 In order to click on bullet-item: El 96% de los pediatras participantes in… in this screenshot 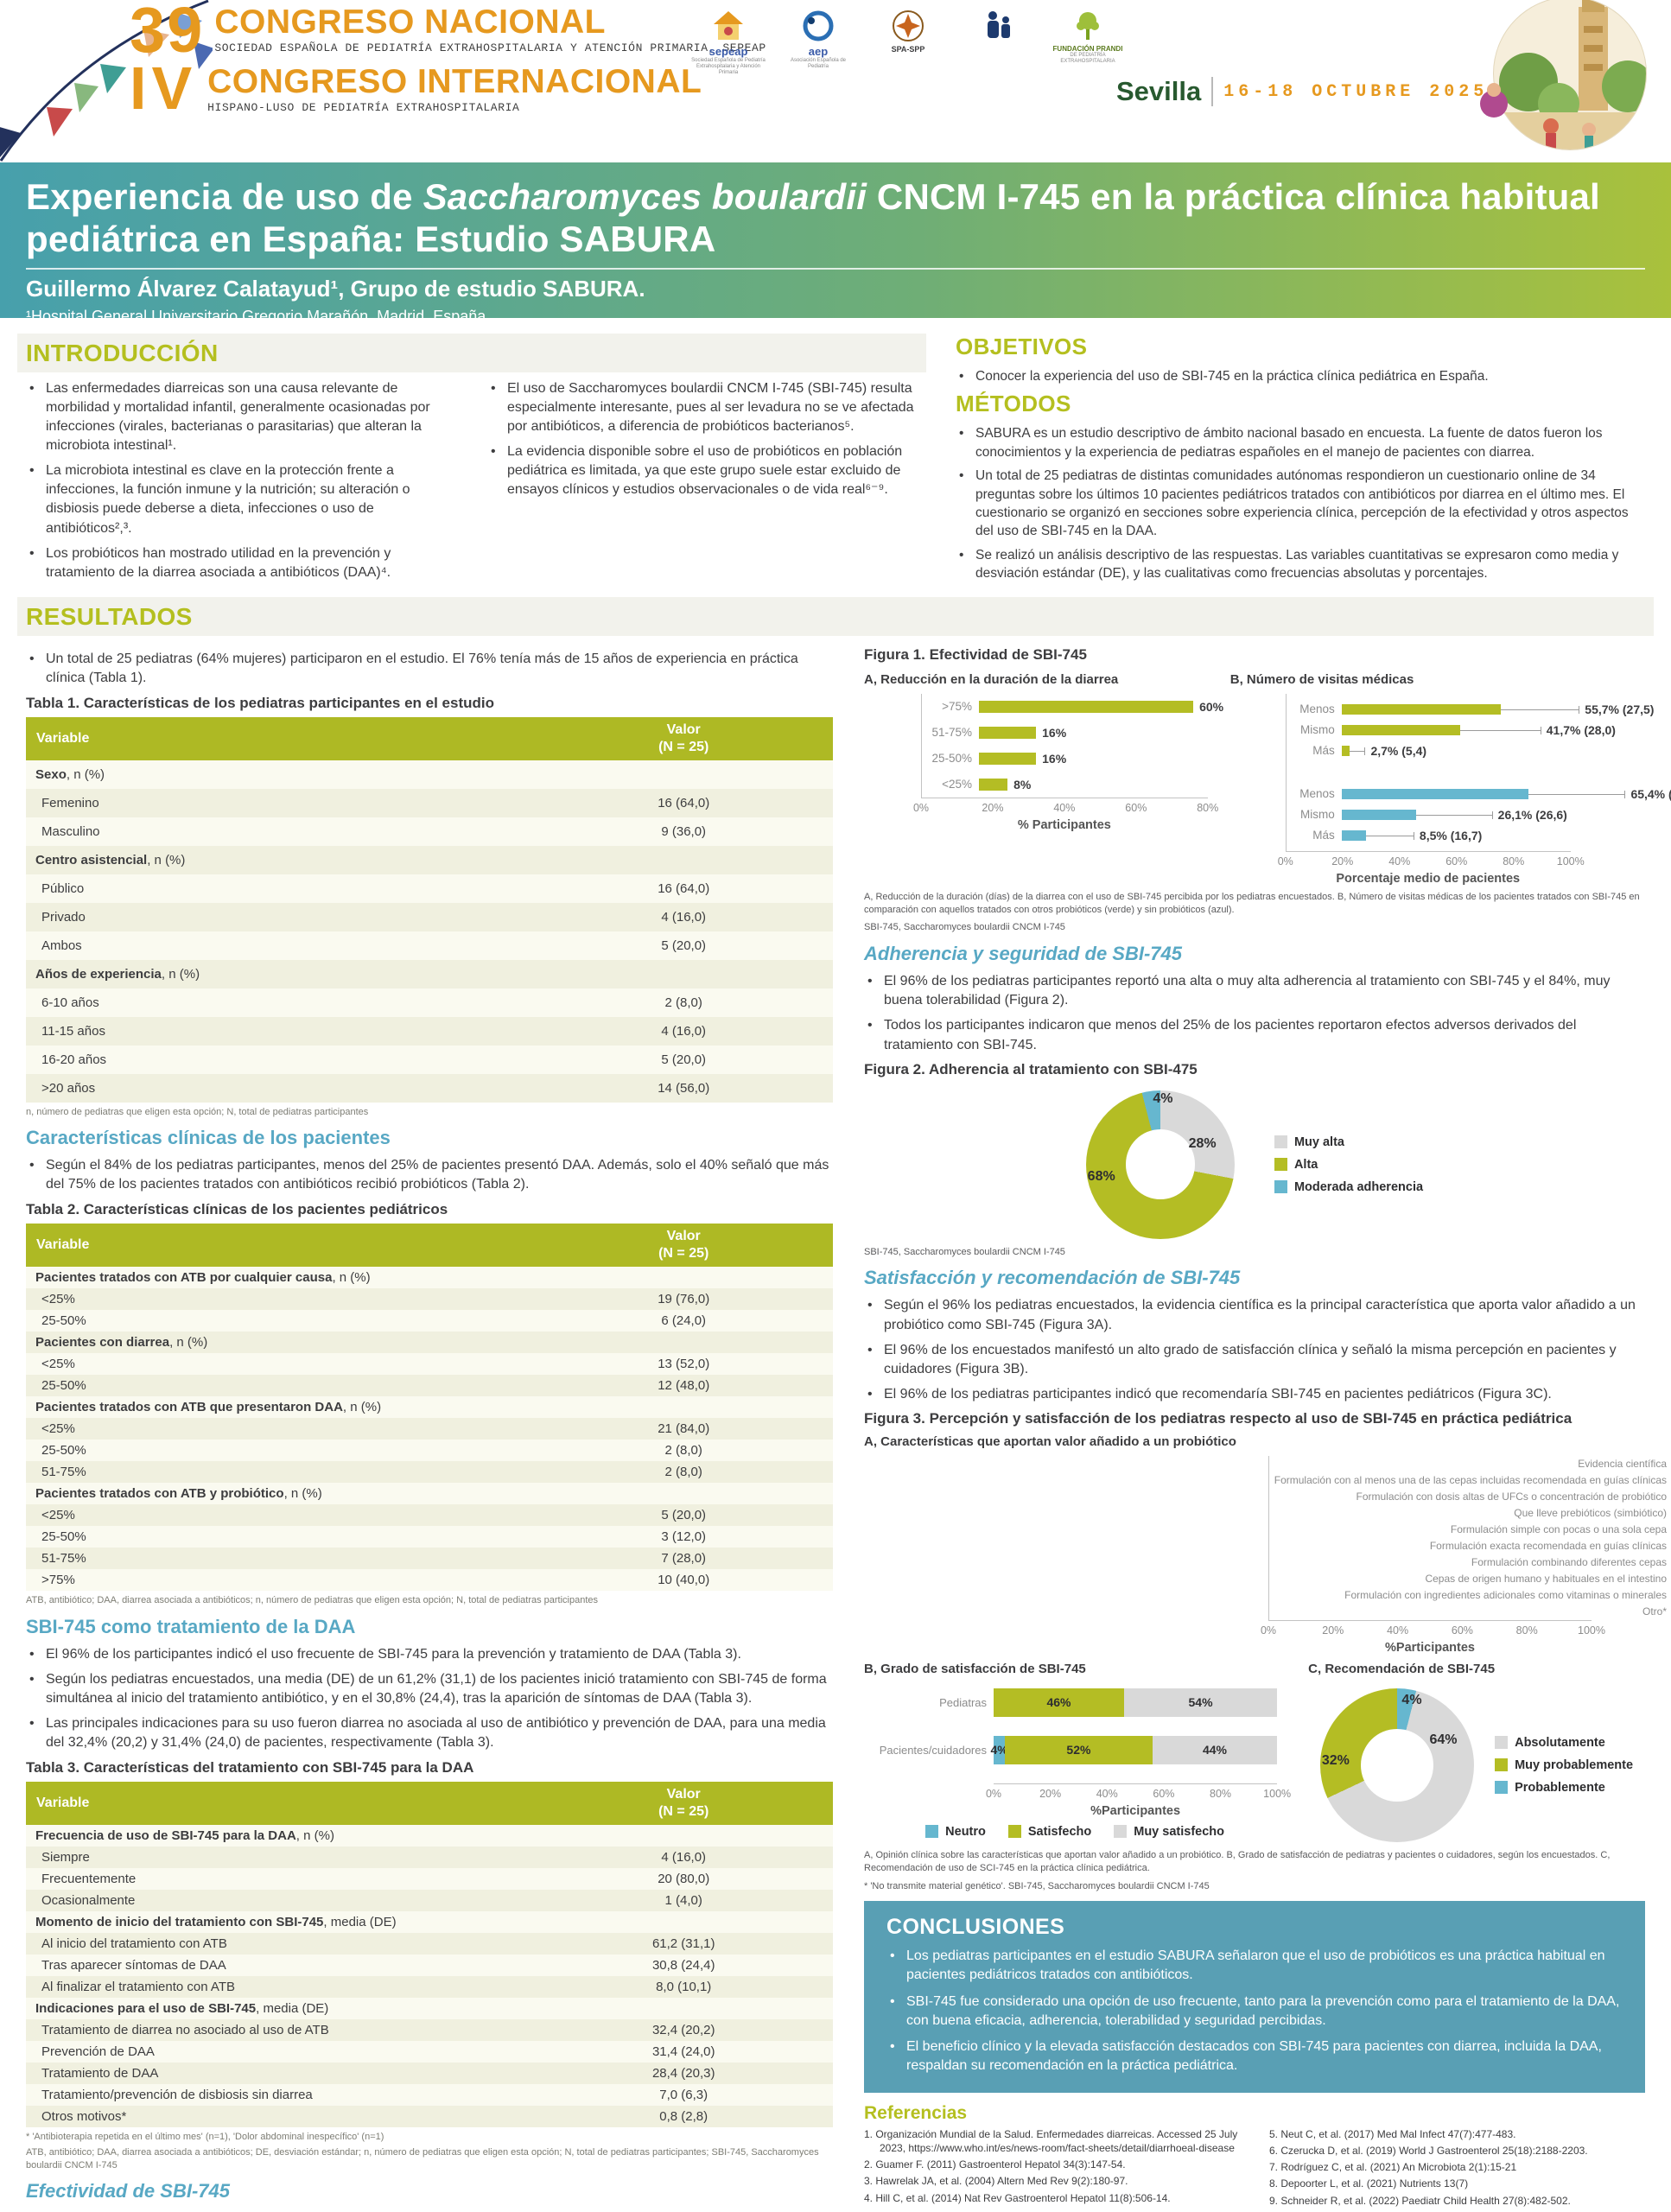, I will do `click(1254, 1394)`.